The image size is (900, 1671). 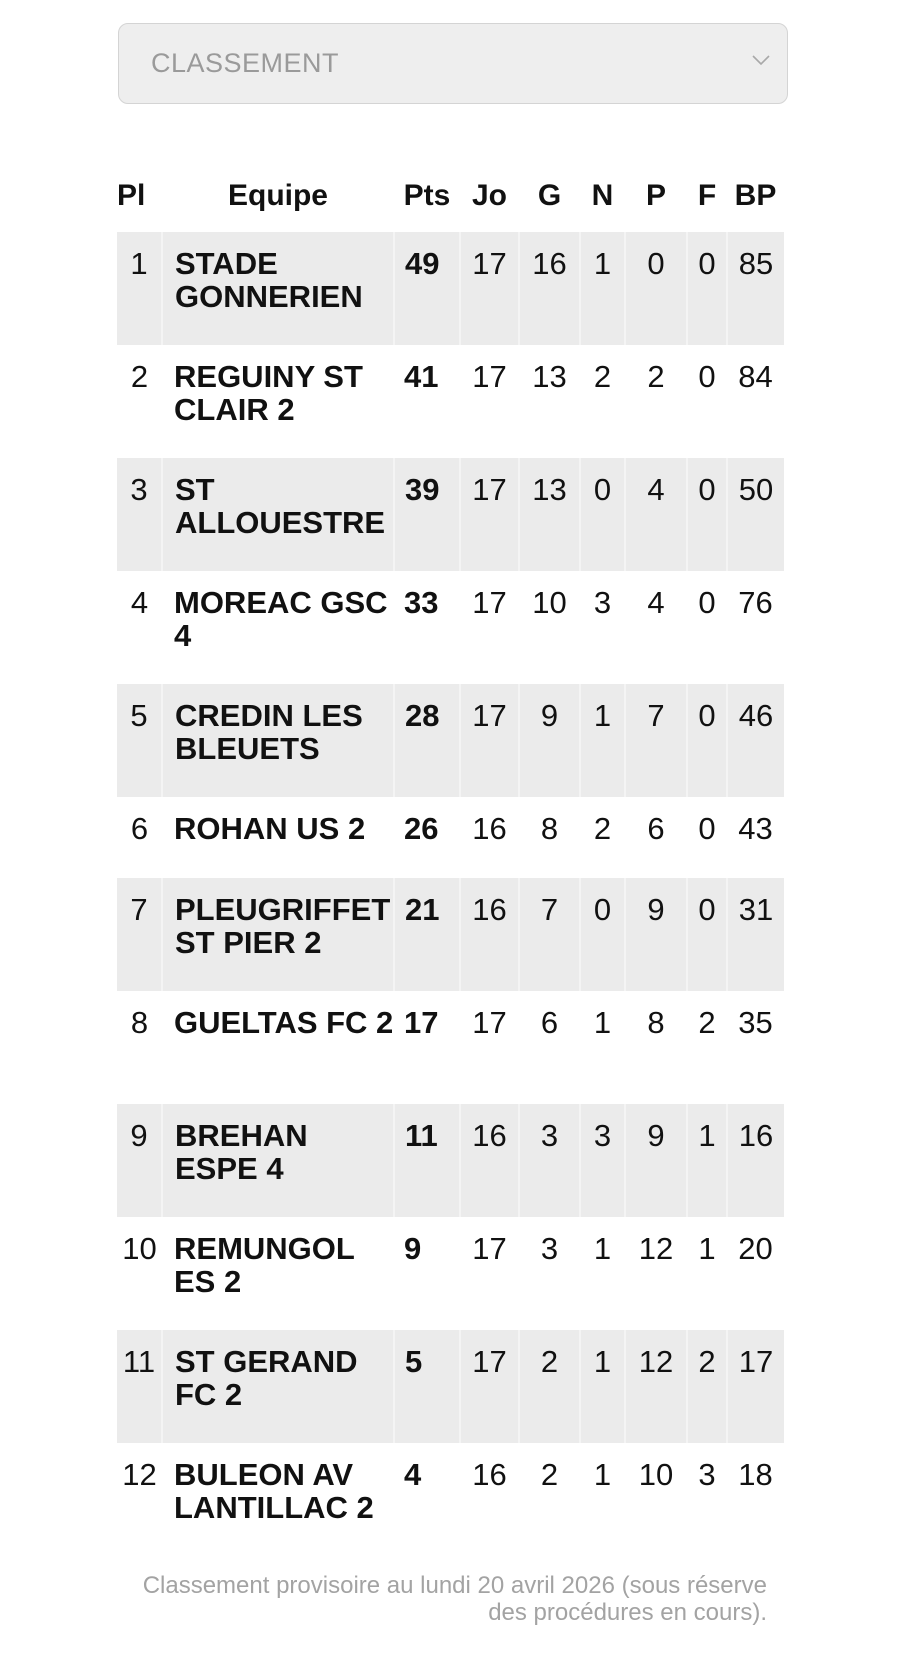 What do you see at coordinates (450, 288) in the screenshot?
I see `table-row: 1 STADE GONNERIEN 49 17 16 1 0 0 85` at bounding box center [450, 288].